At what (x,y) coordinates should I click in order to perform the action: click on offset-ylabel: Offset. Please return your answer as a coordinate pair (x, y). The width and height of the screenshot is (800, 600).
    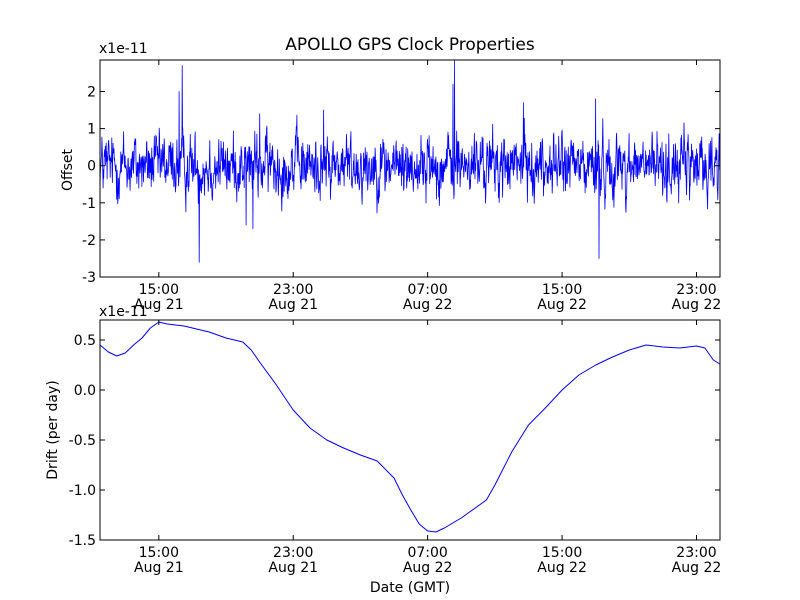
    Looking at the image, I should click on (68, 169).